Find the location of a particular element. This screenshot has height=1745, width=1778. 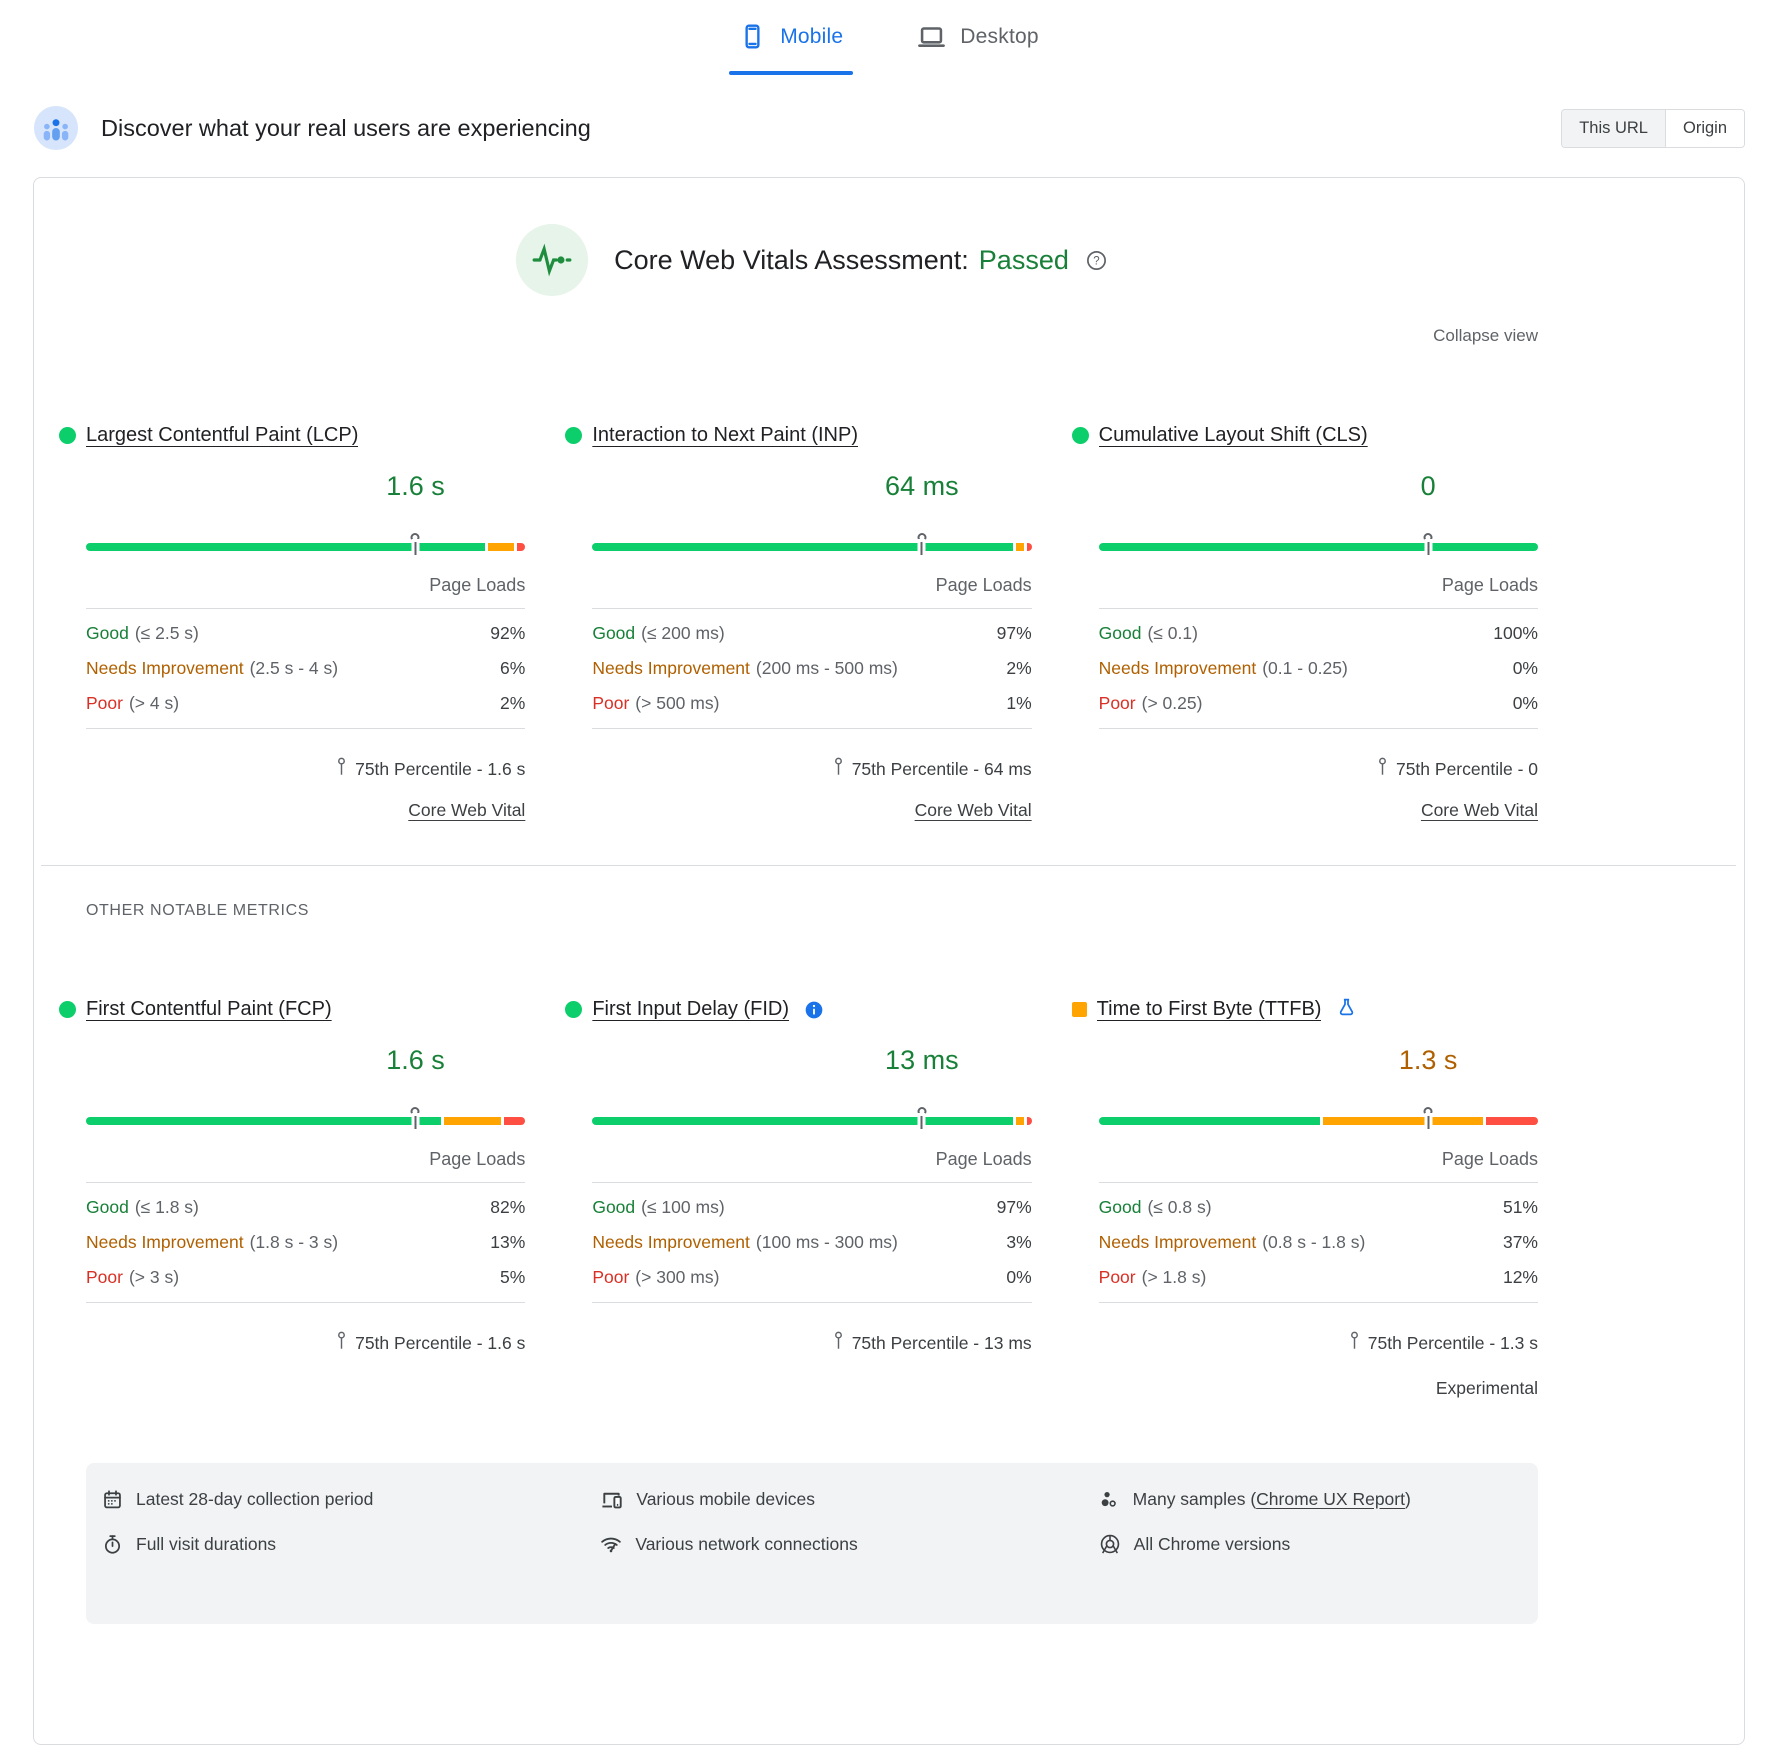

metric-header-ttfb: Time to First Byte (TTFB) is located at coordinates (1304, 1009).